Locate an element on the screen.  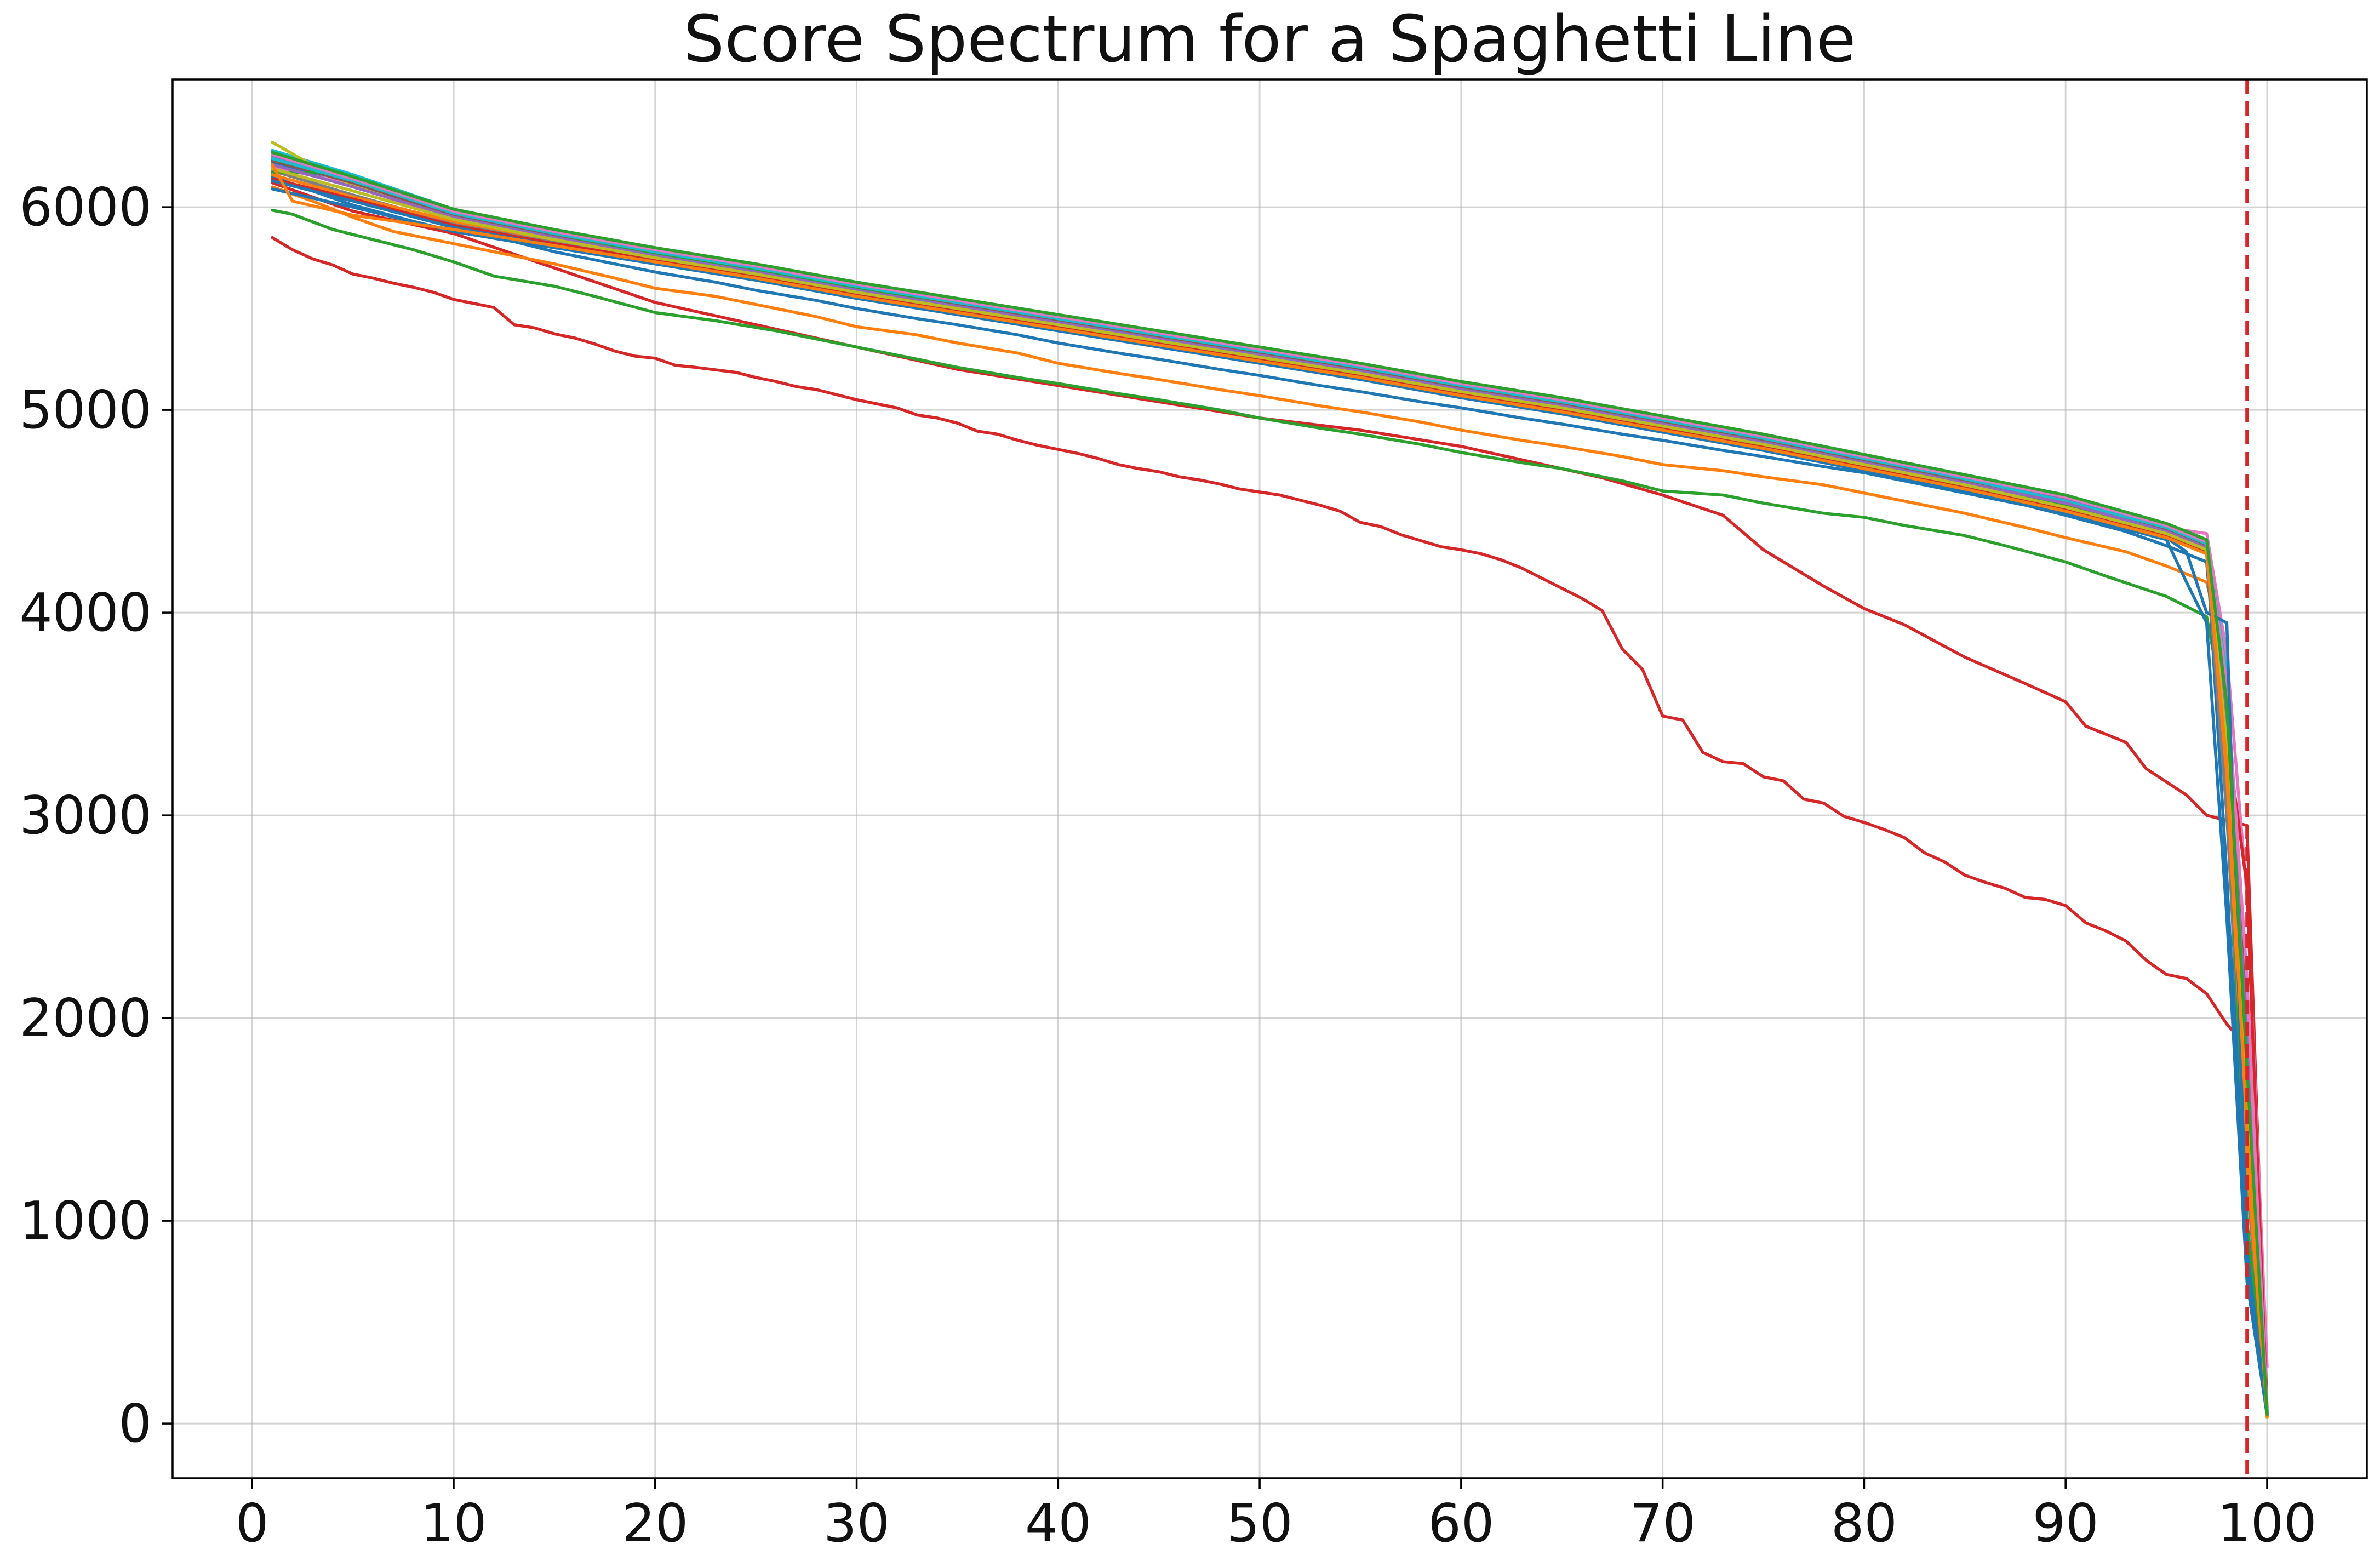
x-tick-label: 40 is located at coordinates (1058, 1524).